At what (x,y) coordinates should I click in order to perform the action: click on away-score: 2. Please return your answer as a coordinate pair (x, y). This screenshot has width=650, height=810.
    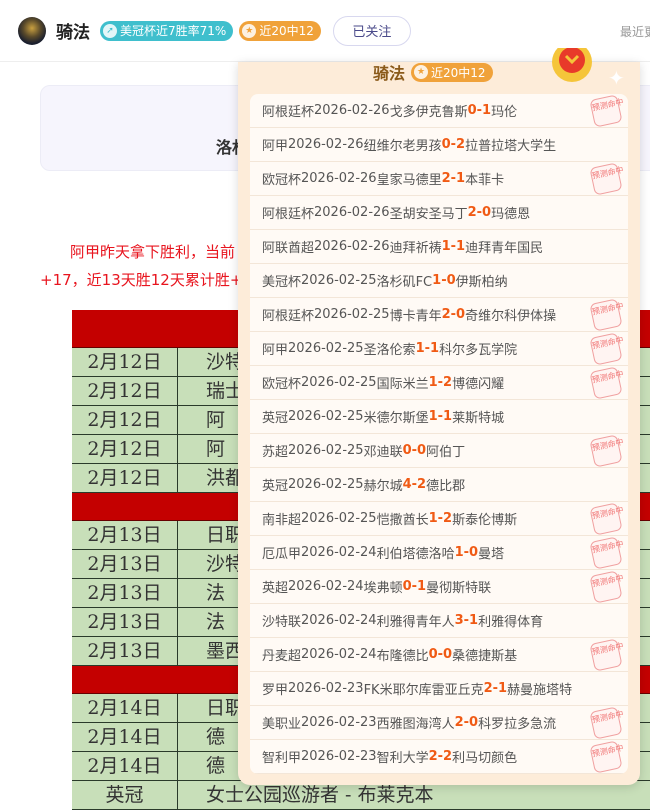
    Looking at the image, I should click on (448, 518).